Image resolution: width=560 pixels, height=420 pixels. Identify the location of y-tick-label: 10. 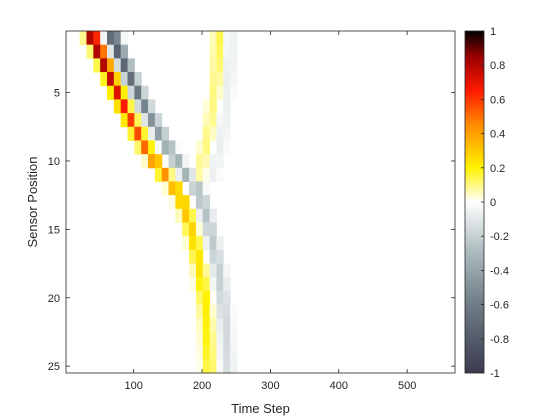
(54, 162).